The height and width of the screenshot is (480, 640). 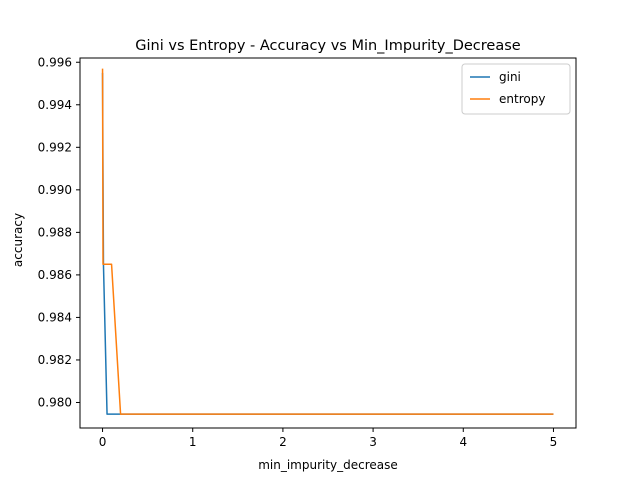 What do you see at coordinates (55, 232) in the screenshot?
I see `y-tick-label: 0.988` at bounding box center [55, 232].